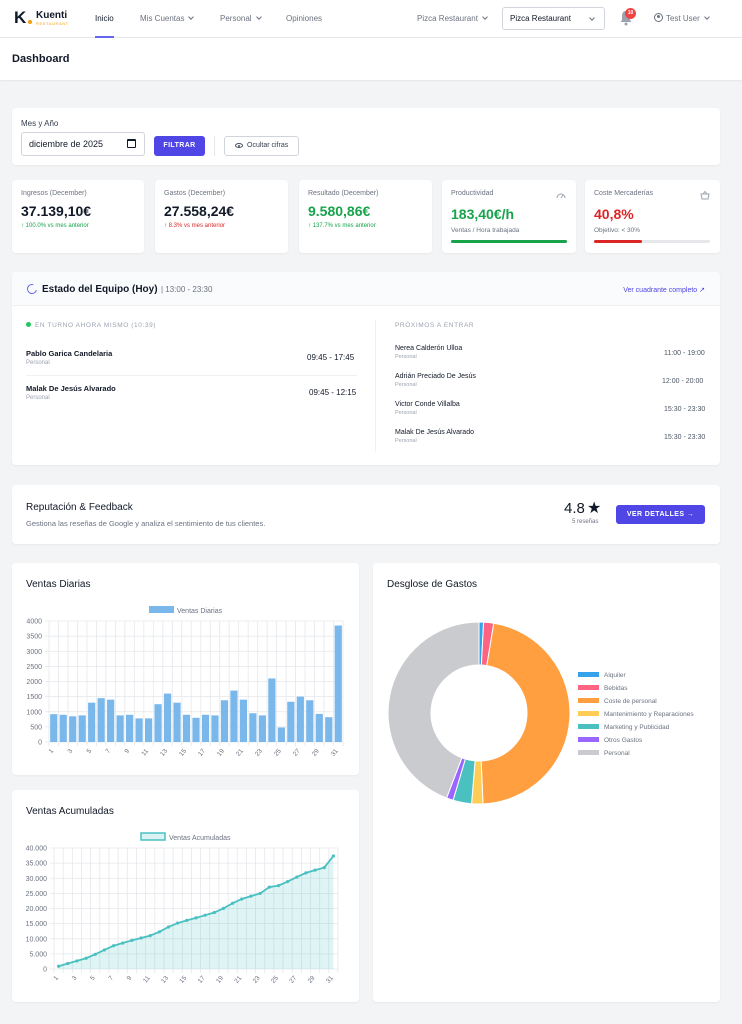 The height and width of the screenshot is (1024, 742). Describe the element at coordinates (179, 146) in the screenshot. I see `filter-button: FILTRAR` at that location.